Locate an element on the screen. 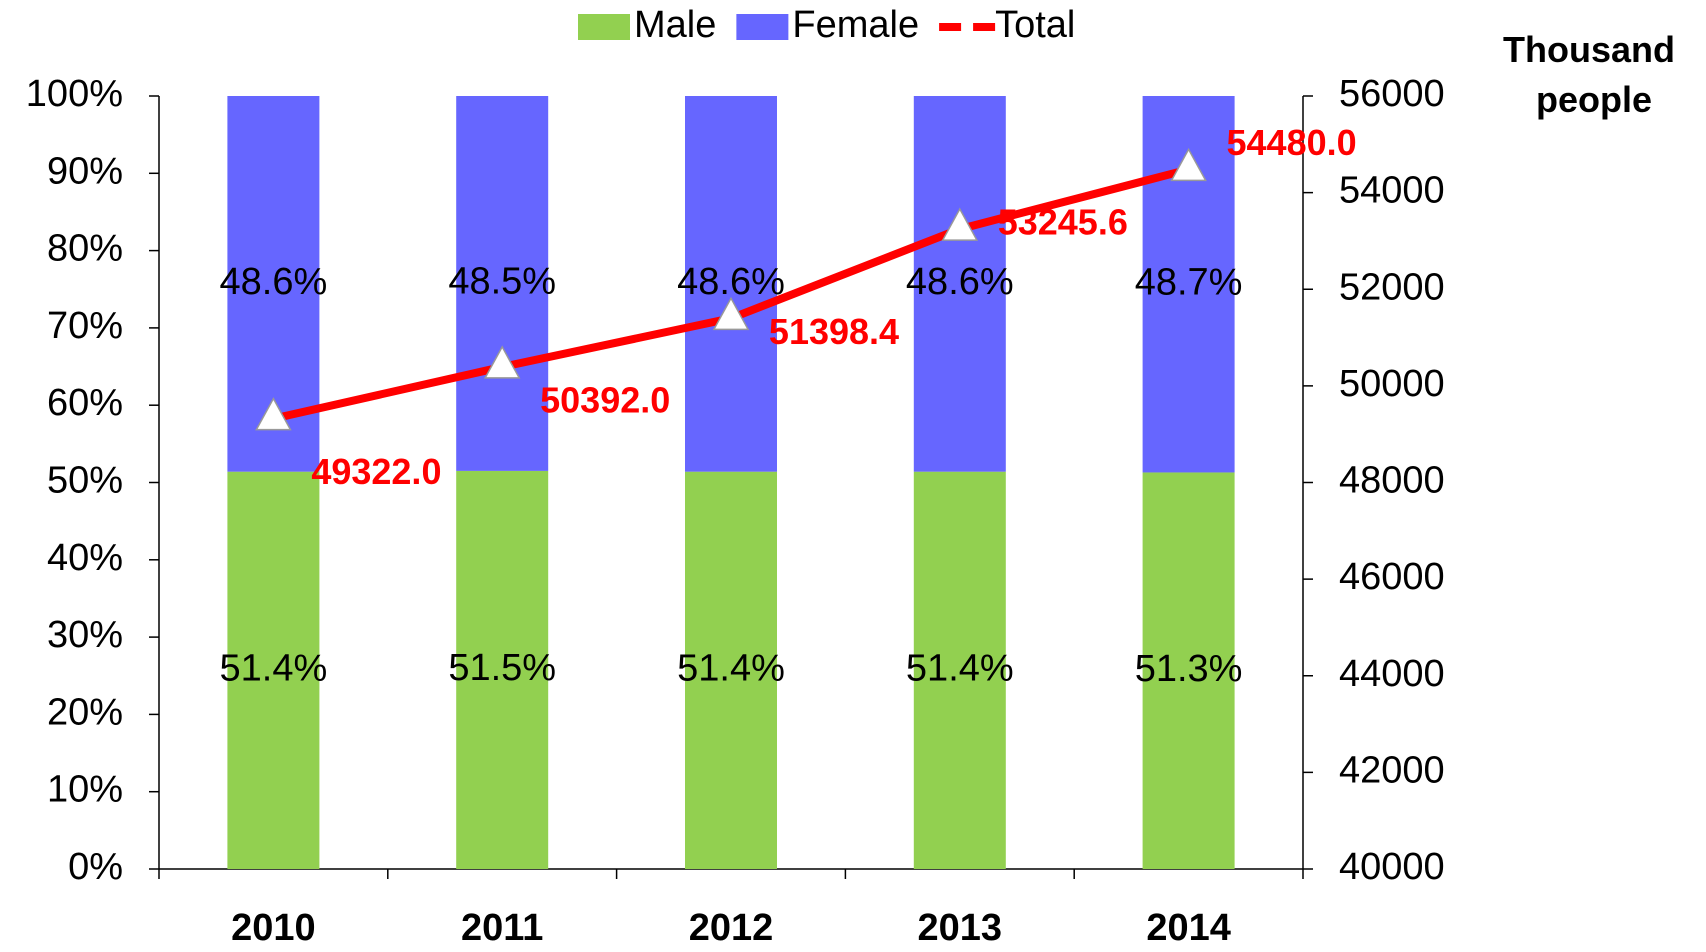 The height and width of the screenshot is (952, 1706). y-tick-label: 100% is located at coordinates (74, 94).